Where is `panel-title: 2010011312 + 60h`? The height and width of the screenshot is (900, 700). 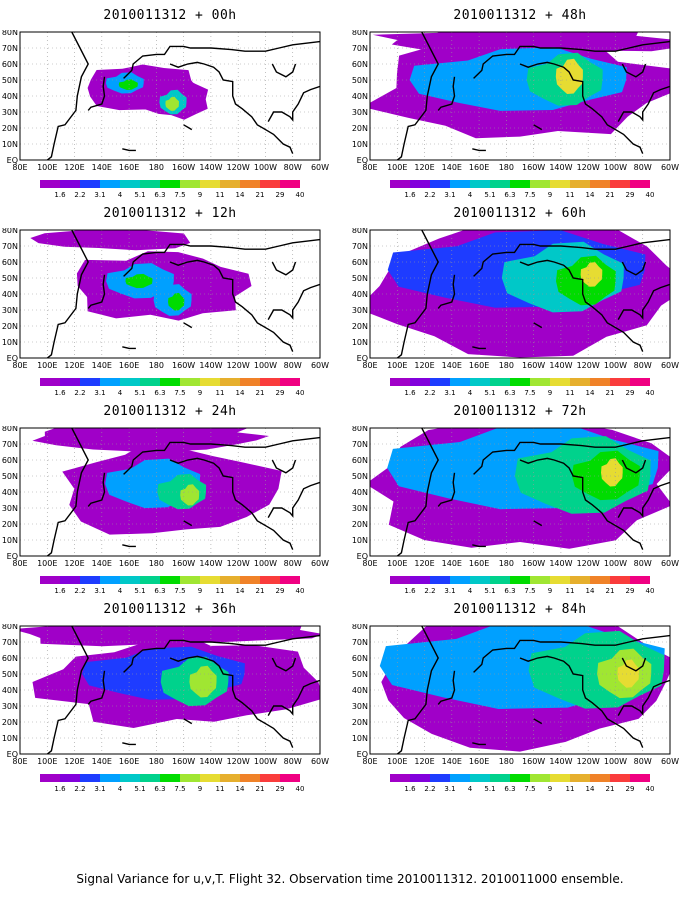 panel-title: 2010011312 + 60h is located at coordinates (520, 213).